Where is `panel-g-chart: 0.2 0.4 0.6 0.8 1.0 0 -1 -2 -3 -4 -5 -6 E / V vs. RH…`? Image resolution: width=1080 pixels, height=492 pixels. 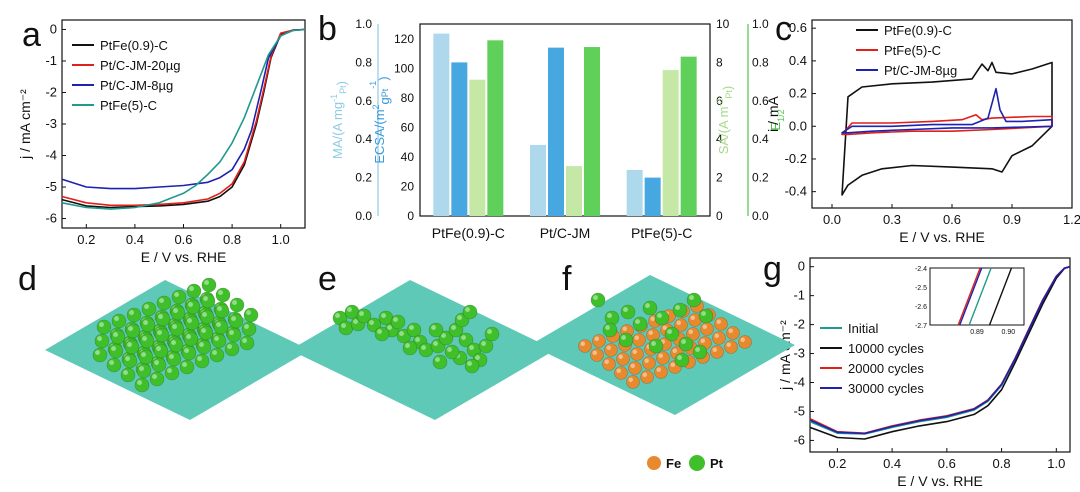
panel-g-chart: 0.2 0.4 0.6 0.8 1.0 0 -1 -2 -3 -4 -5 -6 E / V vs. RH… is located at coordinates (924, 373).